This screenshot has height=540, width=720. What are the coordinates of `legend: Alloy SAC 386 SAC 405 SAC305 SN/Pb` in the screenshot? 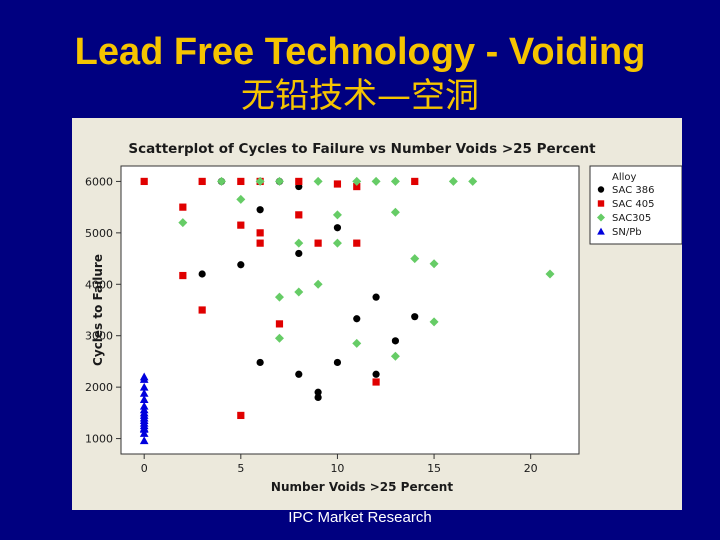 It's located at (625, 205).